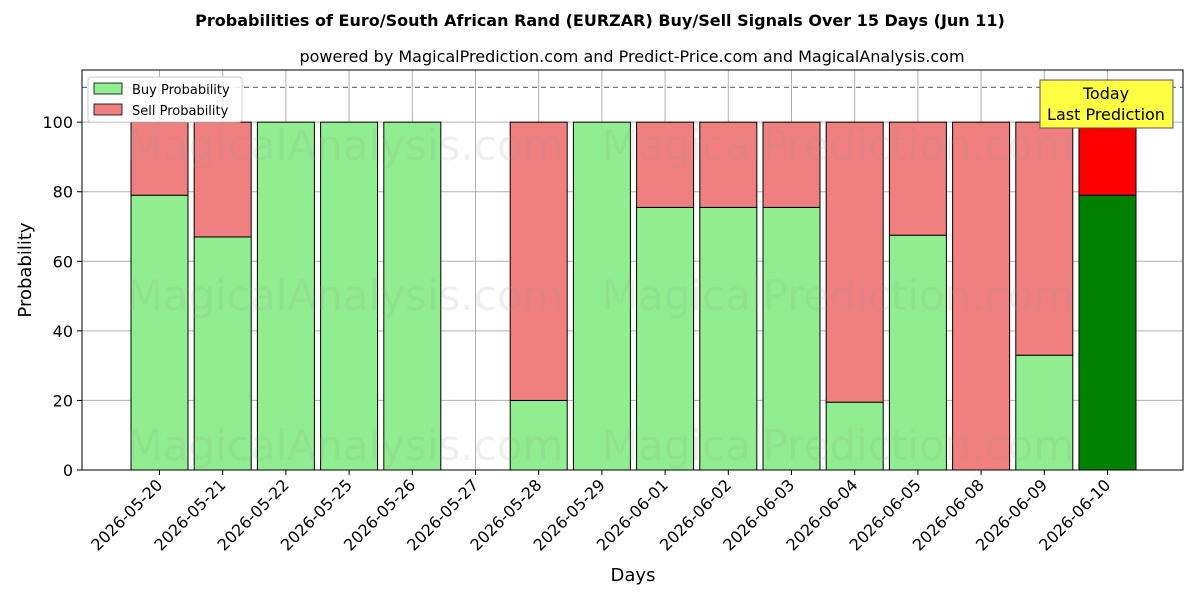 The height and width of the screenshot is (600, 1200). Describe the element at coordinates (62, 296) in the screenshot. I see `y-axis: 0 20 40 60 80 100` at that location.